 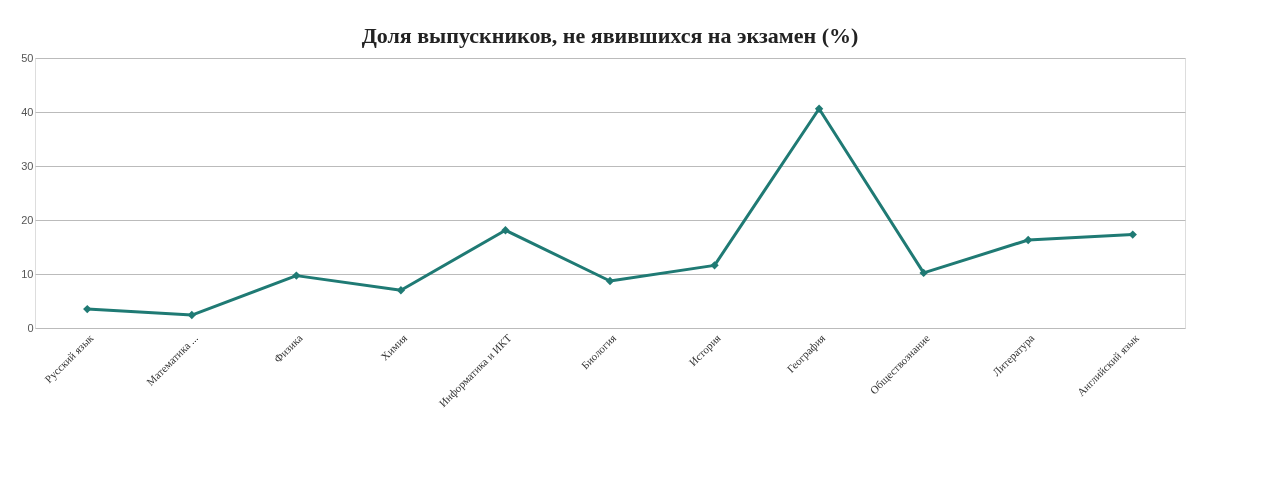 I want to click on y-tick-label: 0, so click(x=30, y=327).